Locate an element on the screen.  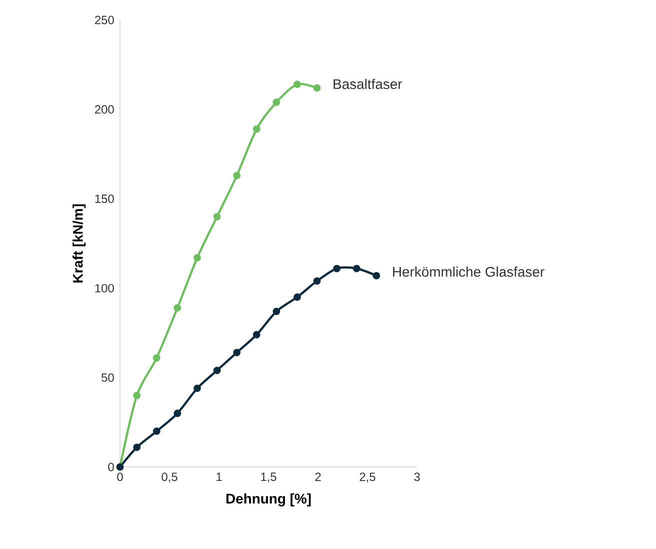
y-tick-label: 250 is located at coordinates (104, 20).